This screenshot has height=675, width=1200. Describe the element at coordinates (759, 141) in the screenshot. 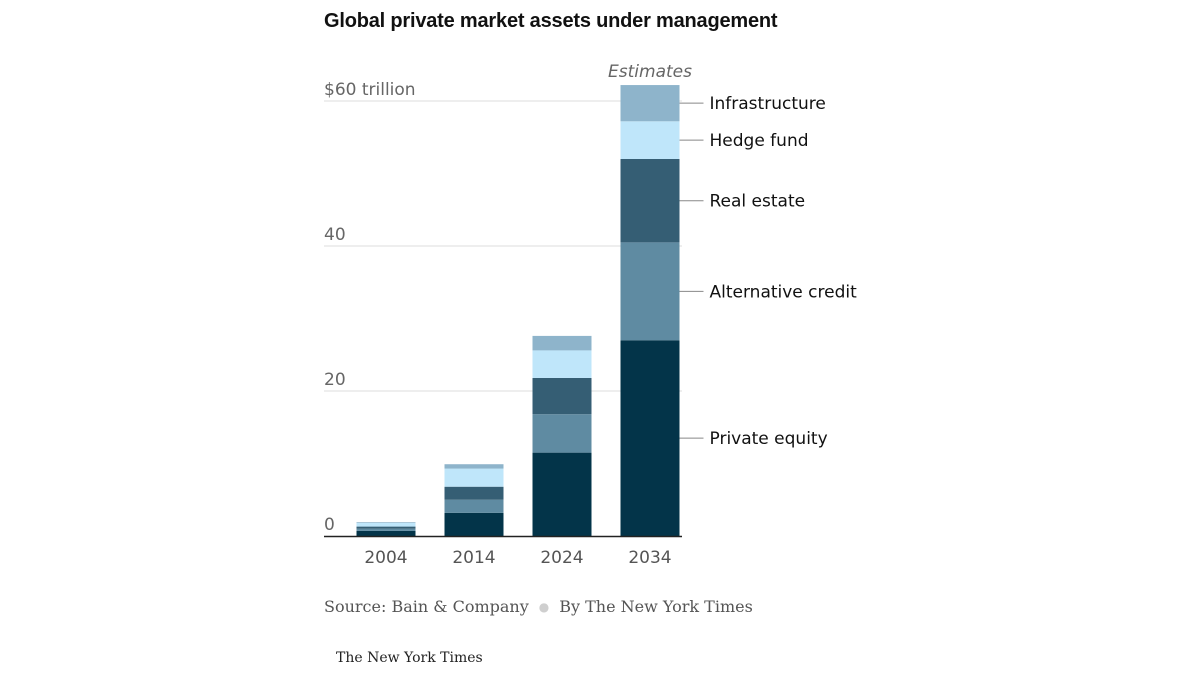

I see `legend-label: Hedge fund` at that location.